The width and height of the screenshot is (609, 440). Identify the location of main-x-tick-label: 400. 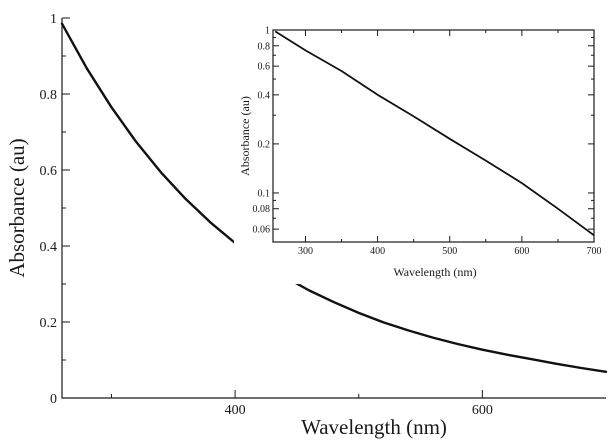
(235, 410).